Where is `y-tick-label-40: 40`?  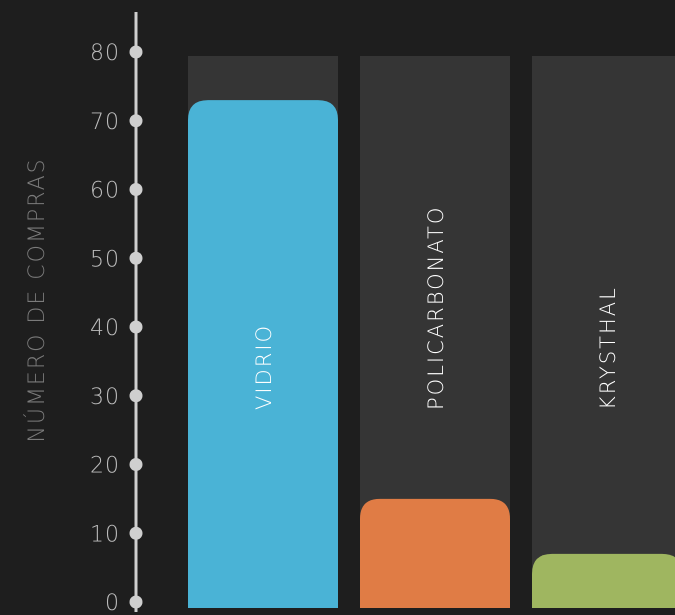 y-tick-label-40: 40 is located at coordinates (105, 328).